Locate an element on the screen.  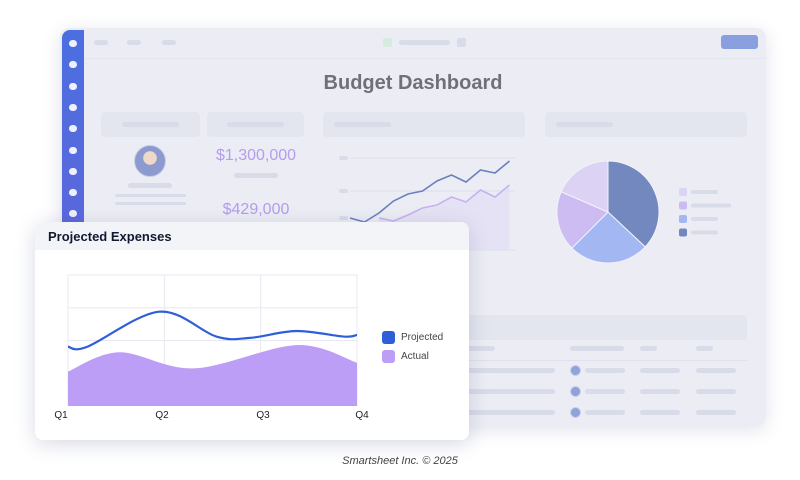
x-tick-label: Q4 is located at coordinates (362, 415).